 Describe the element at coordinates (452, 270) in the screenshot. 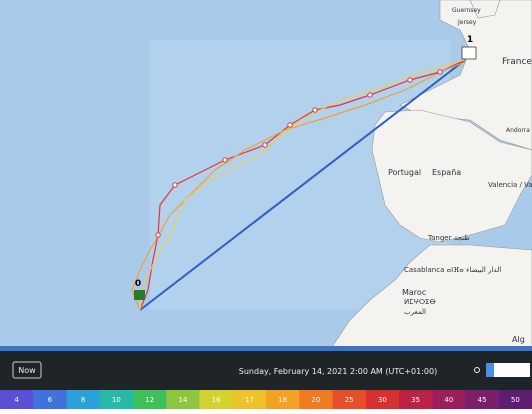

I see `place-label: Casablanca ⴰⵏⴼⴰ الدار البيضاء` at that location.